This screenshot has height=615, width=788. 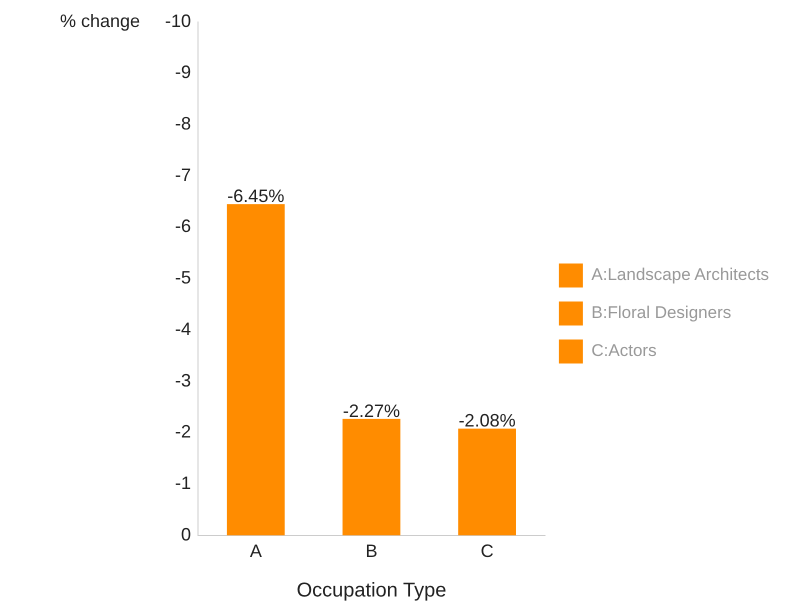 I want to click on y-axis-title: % change, so click(x=100, y=20).